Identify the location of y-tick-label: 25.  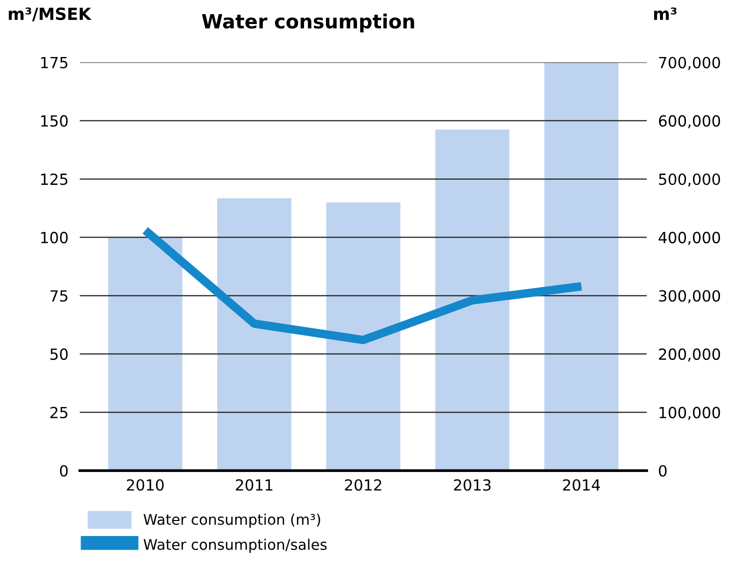
(59, 412).